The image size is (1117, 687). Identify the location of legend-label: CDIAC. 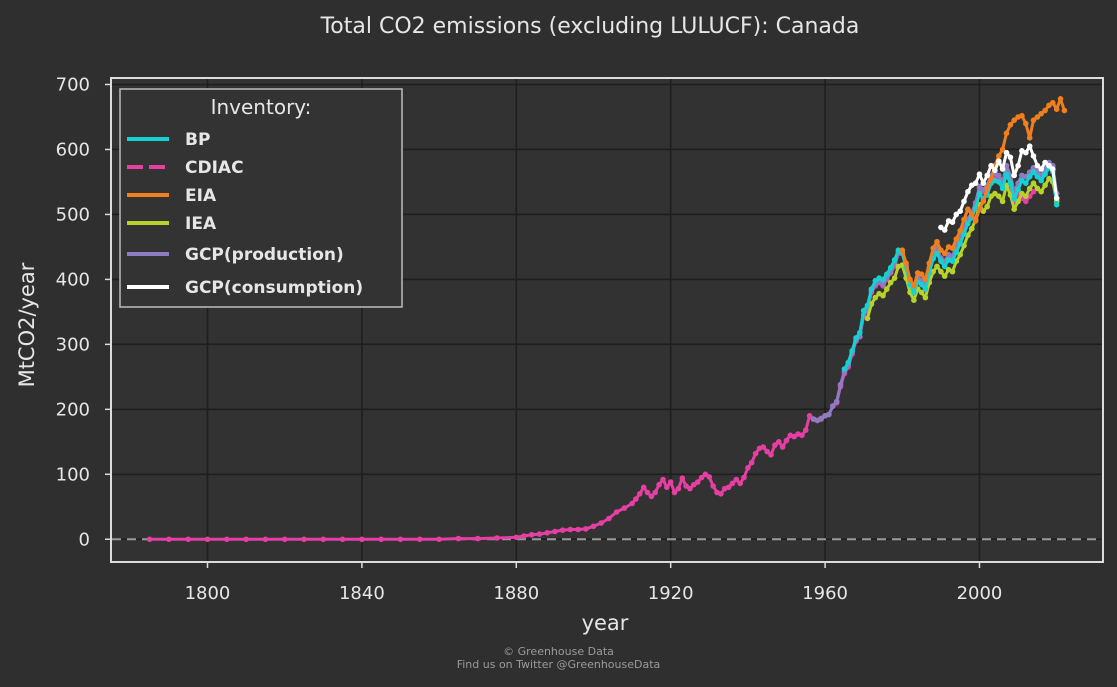
(214, 168).